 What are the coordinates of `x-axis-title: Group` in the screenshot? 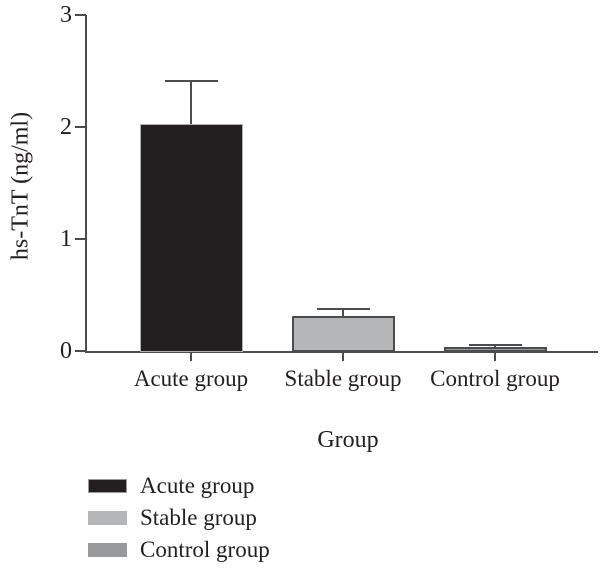 It's located at (348, 440).